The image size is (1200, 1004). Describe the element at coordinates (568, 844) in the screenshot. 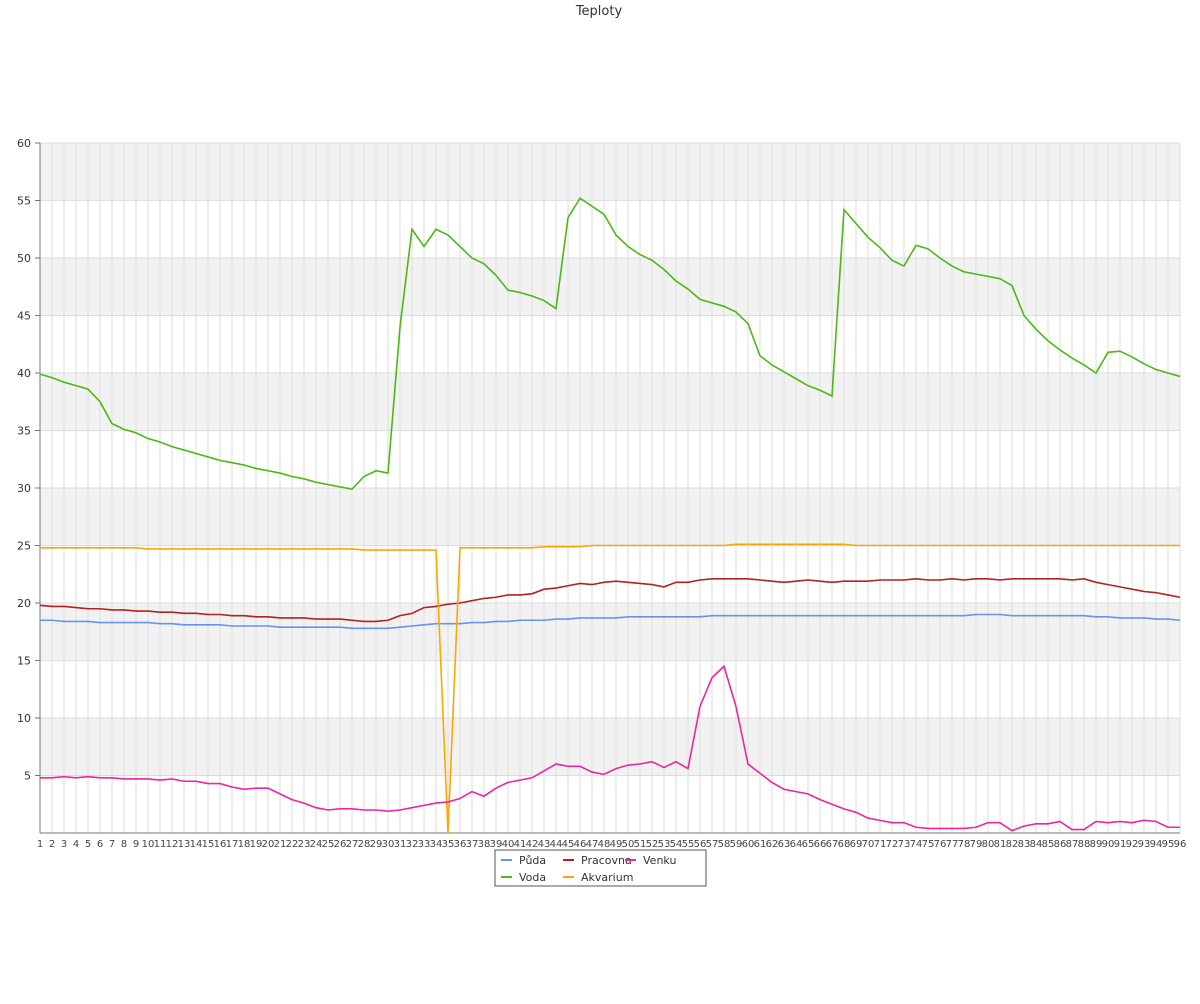

I see `x-tick-label: 45` at that location.